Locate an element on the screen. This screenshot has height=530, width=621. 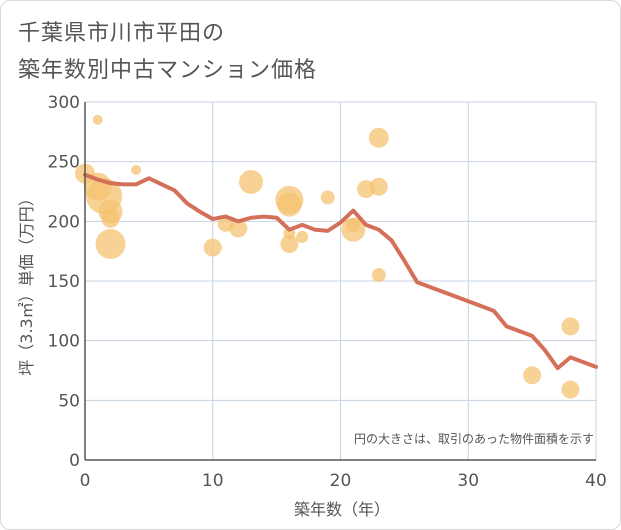
chart-title-line-2: 築年数別中古マンション価格 is located at coordinates (168, 70).